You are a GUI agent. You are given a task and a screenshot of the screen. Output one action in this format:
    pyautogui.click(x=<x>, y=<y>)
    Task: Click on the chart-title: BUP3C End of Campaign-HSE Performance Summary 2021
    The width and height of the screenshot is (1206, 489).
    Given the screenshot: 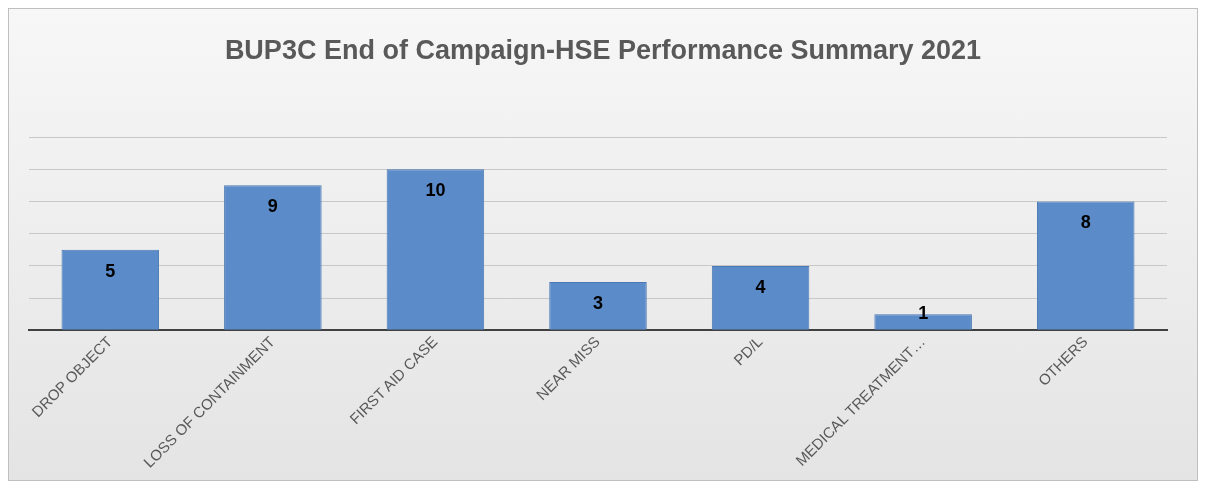 What is the action you would take?
    pyautogui.click(x=603, y=50)
    